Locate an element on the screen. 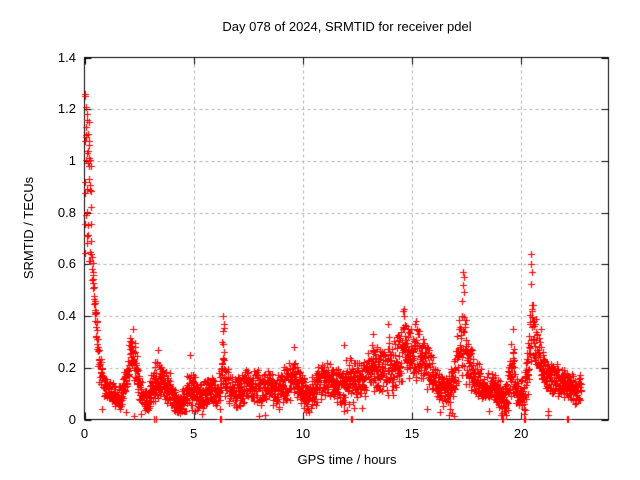 The image size is (640, 480). y-tick-label: 1 is located at coordinates (72, 160).